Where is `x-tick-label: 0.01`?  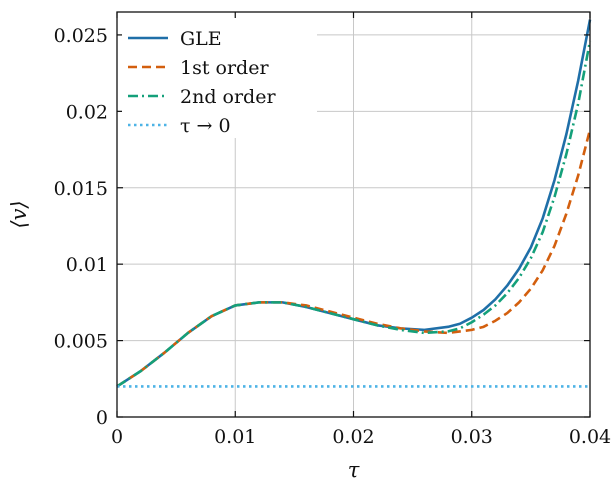 x-tick-label: 0.01 is located at coordinates (235, 437).